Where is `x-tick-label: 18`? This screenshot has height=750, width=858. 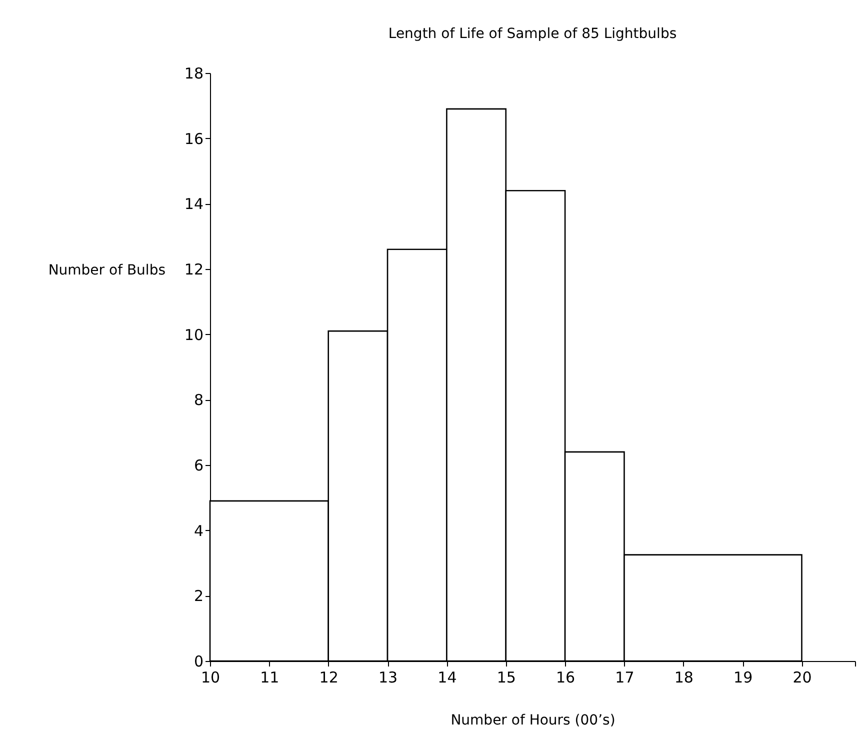
x-tick-label: 18 is located at coordinates (684, 677).